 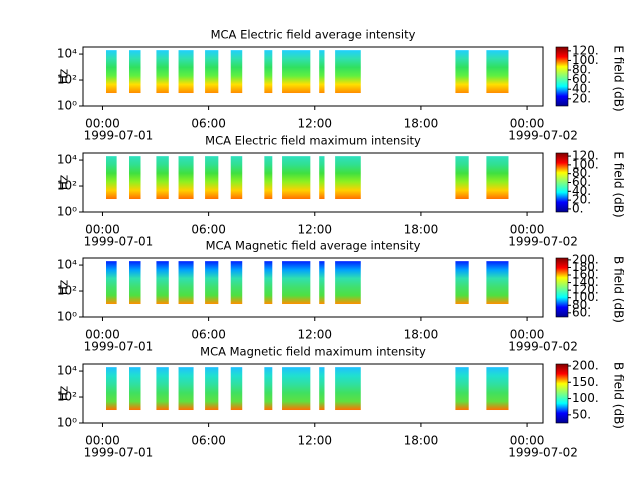 I want to click on colorbar-tick-label: 160., so click(x=585, y=275).